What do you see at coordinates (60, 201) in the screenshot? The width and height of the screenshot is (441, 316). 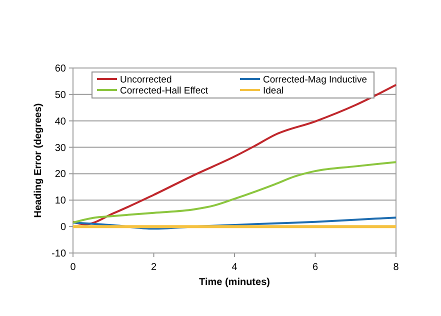 I see `y-tick-label: 10` at bounding box center [60, 201].